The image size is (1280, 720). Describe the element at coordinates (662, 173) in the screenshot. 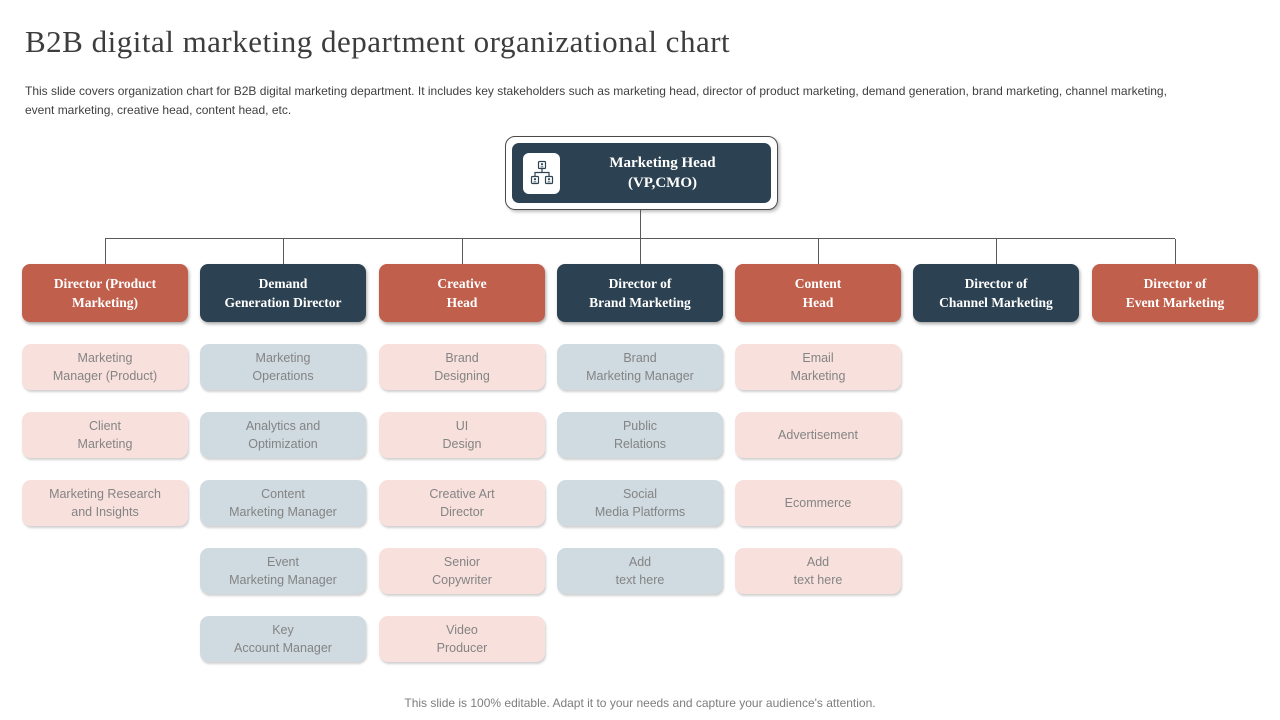

I see `root-node-label: Marketing Head (VP,CMO)` at that location.